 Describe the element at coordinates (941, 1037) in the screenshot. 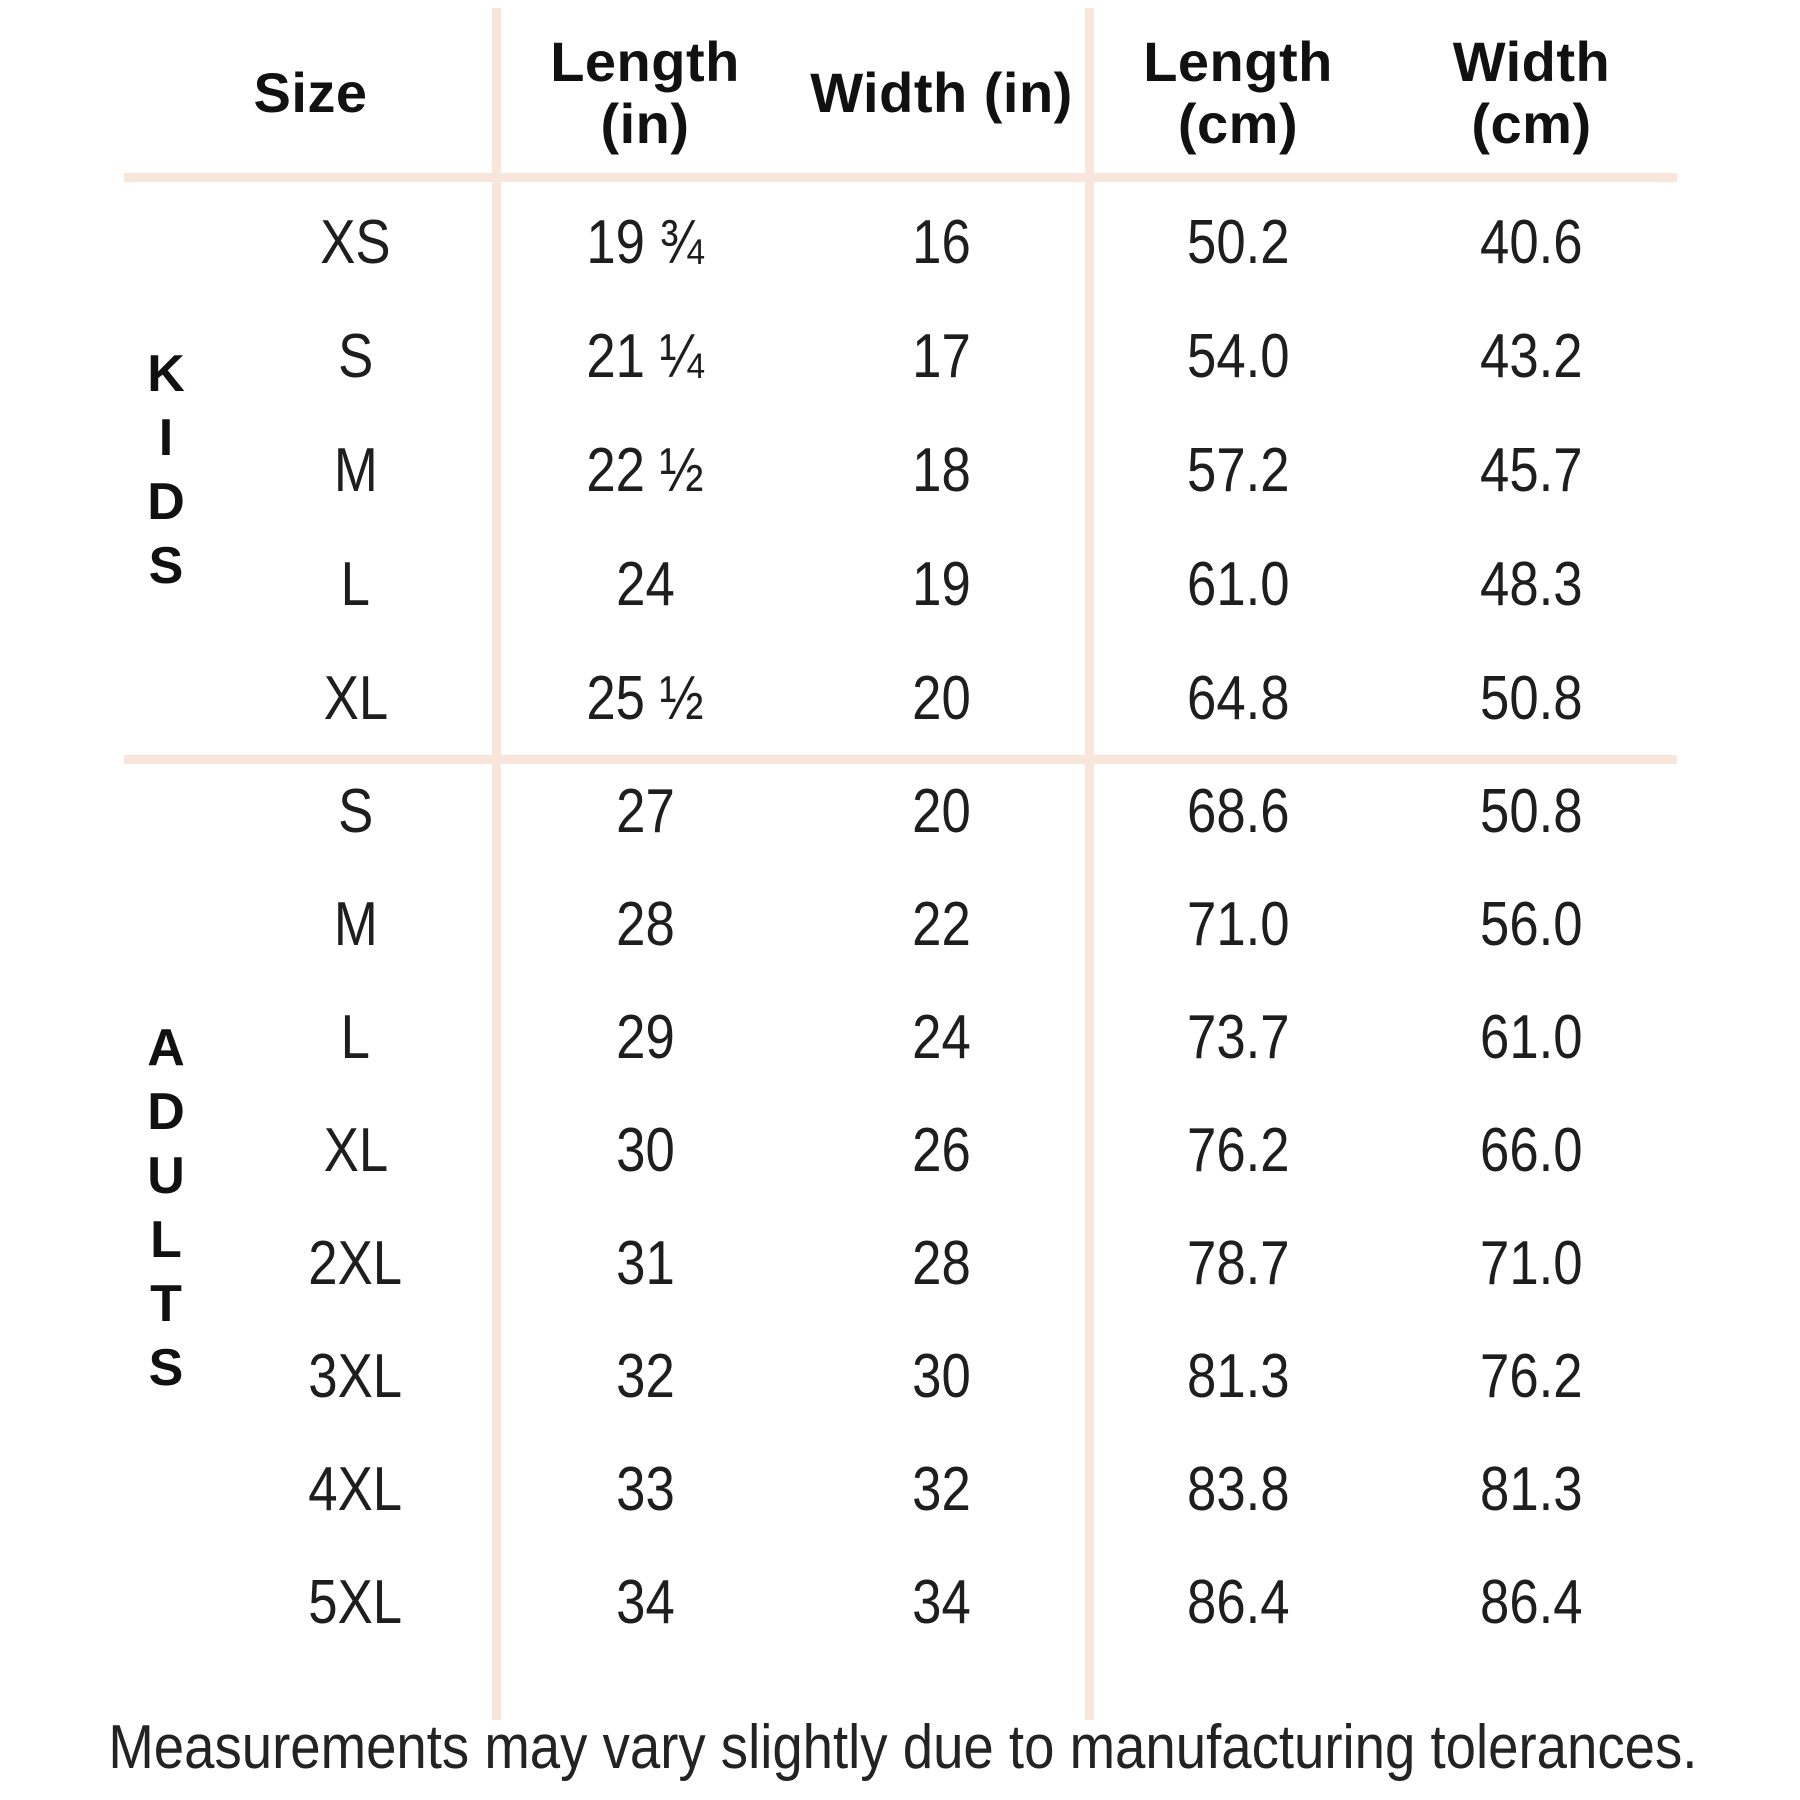

I see `width-in-cell: 24` at that location.